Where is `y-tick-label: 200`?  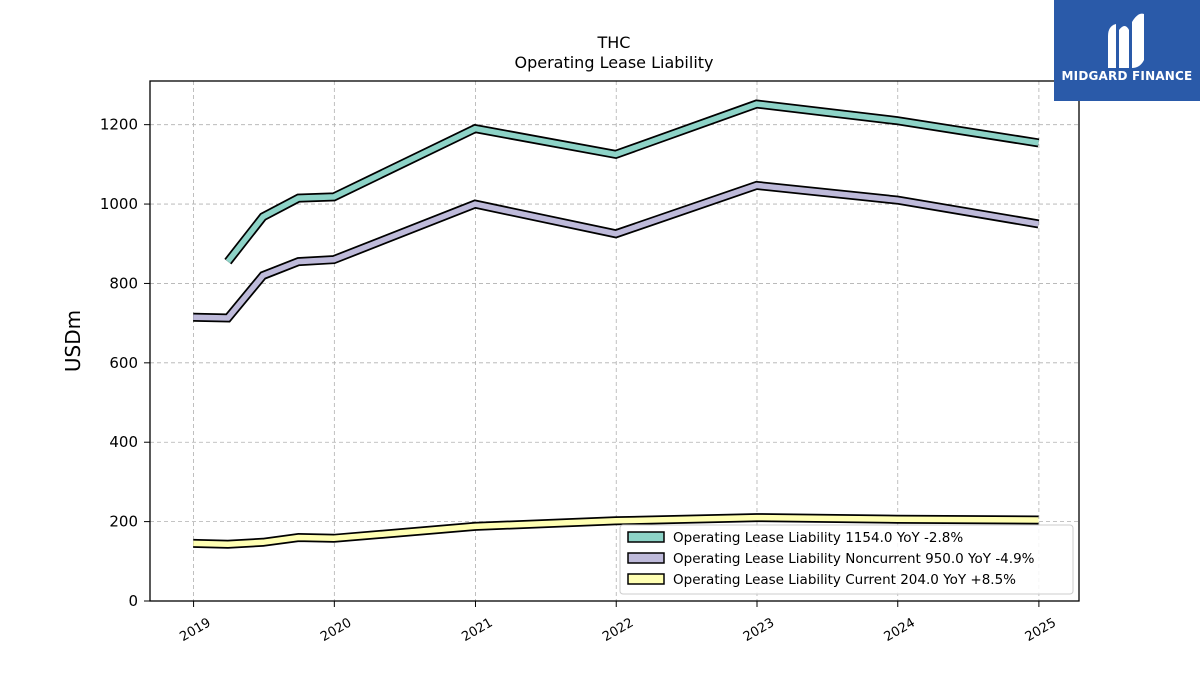 y-tick-label: 200 is located at coordinates (123, 522).